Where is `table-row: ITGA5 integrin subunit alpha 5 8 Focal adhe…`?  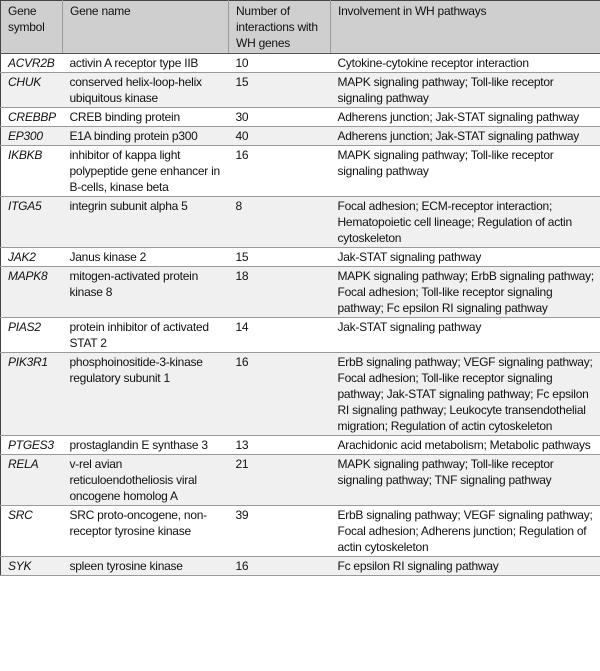 table-row: ITGA5 integrin subunit alpha 5 8 Focal adhe… is located at coordinates (300, 222).